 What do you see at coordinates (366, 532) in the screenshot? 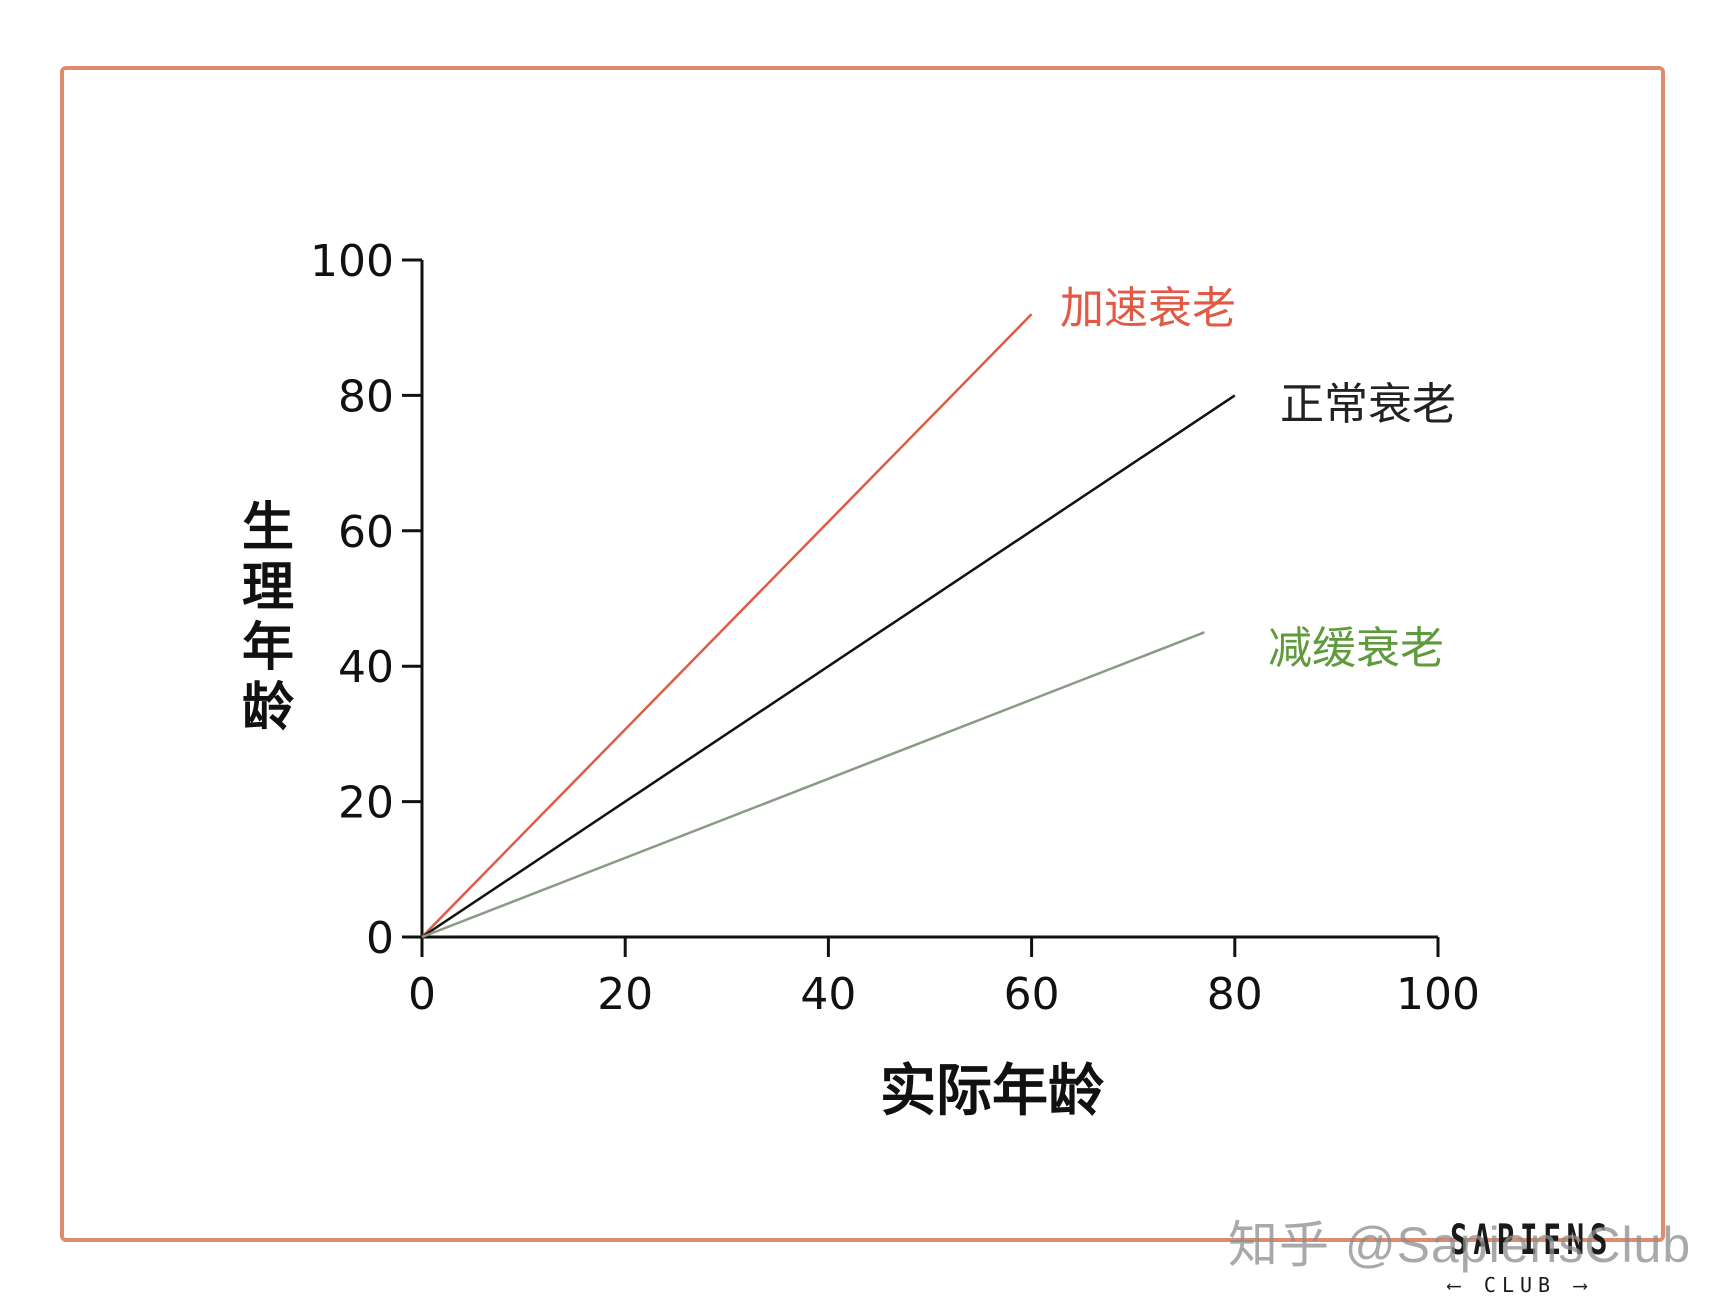
I see `y-tick-label: 60` at bounding box center [366, 532].